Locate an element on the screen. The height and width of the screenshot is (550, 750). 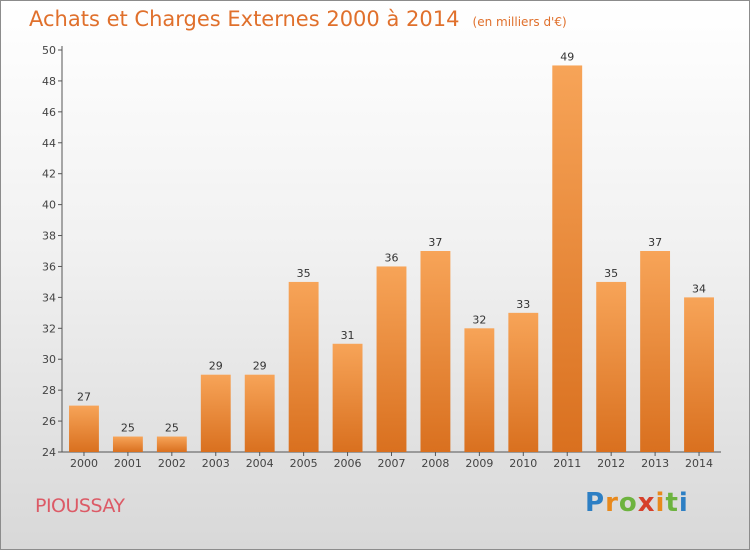
y-tick-label: 48 is located at coordinates (49, 81).